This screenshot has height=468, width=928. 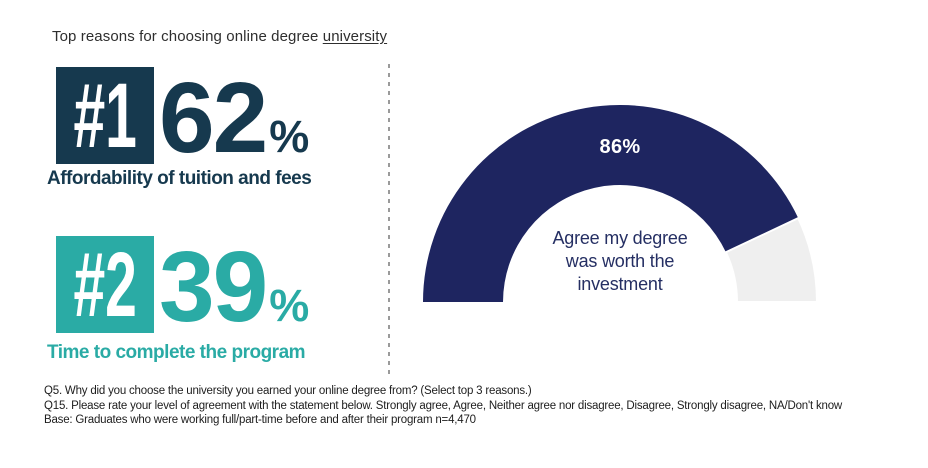 I want to click on title-underlined-word: university, so click(x=355, y=36).